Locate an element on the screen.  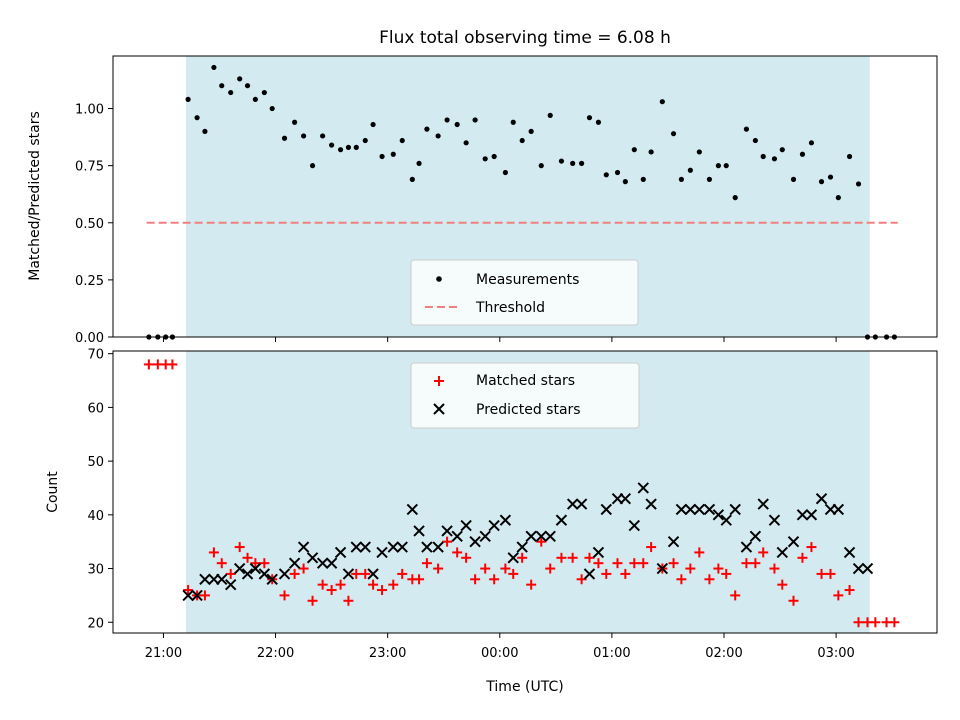
top-legend: Measurements Threshold is located at coordinates (524, 292).